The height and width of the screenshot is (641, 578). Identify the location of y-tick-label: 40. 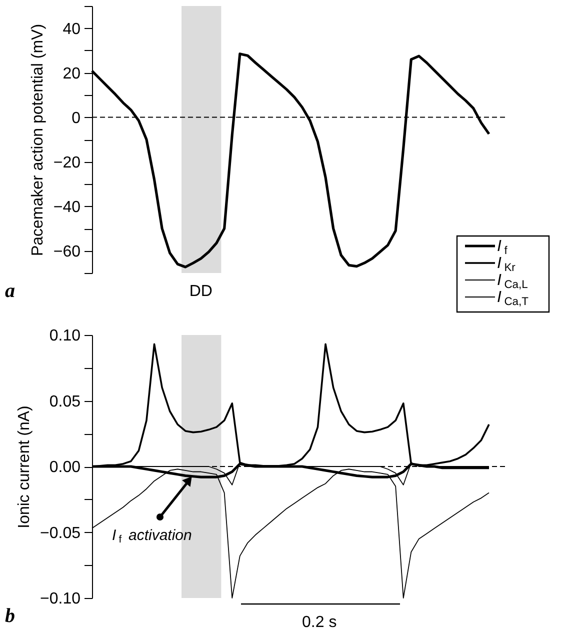
(71, 29).